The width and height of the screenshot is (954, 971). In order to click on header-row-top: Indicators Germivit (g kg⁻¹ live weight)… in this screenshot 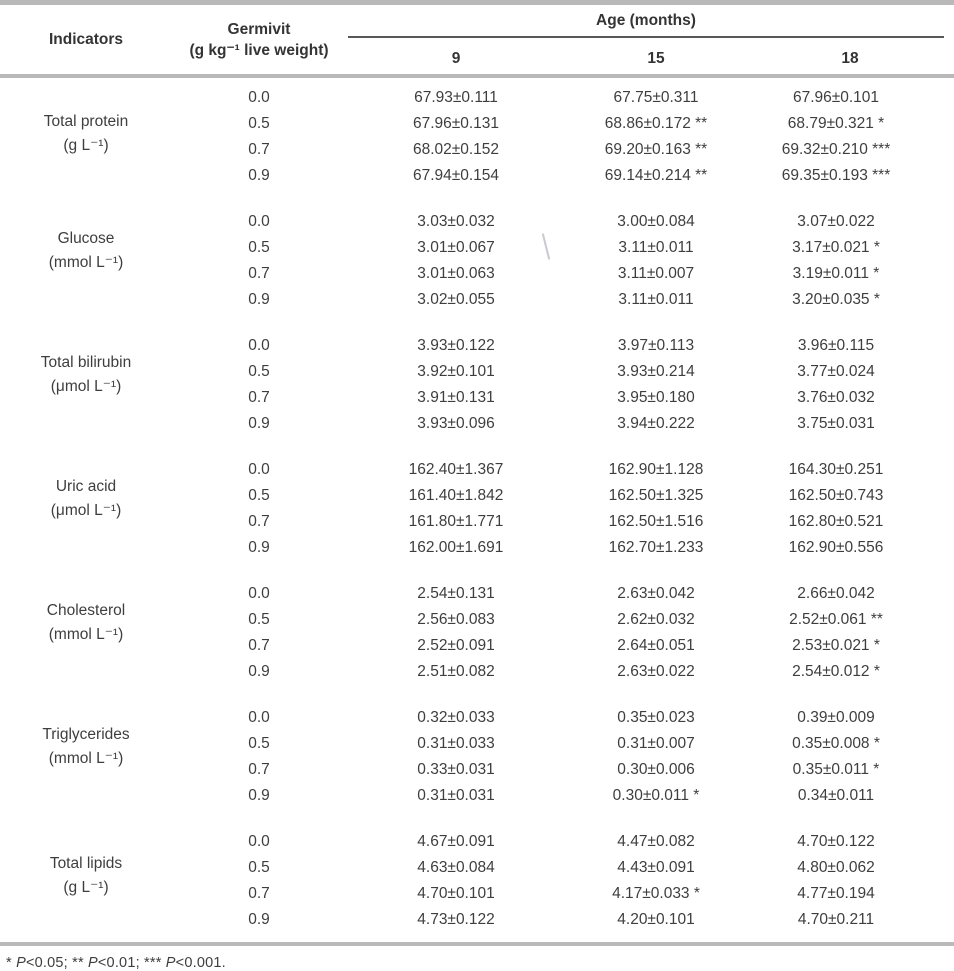, I will do `click(477, 31)`.